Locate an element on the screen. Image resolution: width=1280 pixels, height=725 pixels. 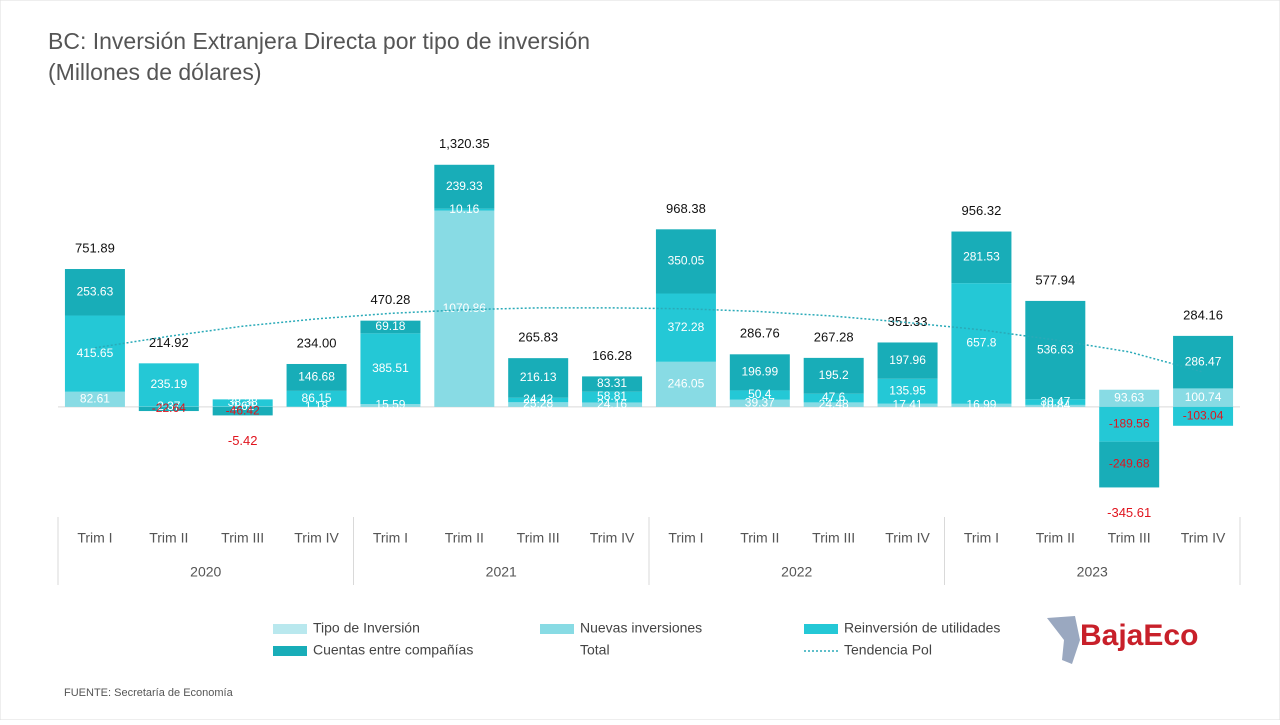
segment-label: 50.4 is located at coordinates (760, 394).